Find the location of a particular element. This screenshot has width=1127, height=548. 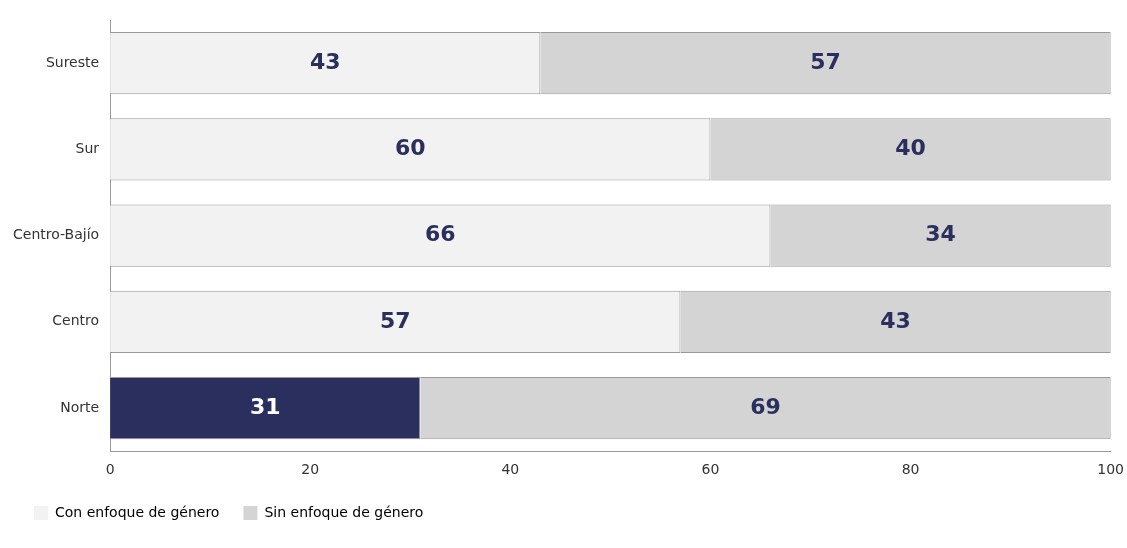

x-tick-label: 80 is located at coordinates (910, 469).